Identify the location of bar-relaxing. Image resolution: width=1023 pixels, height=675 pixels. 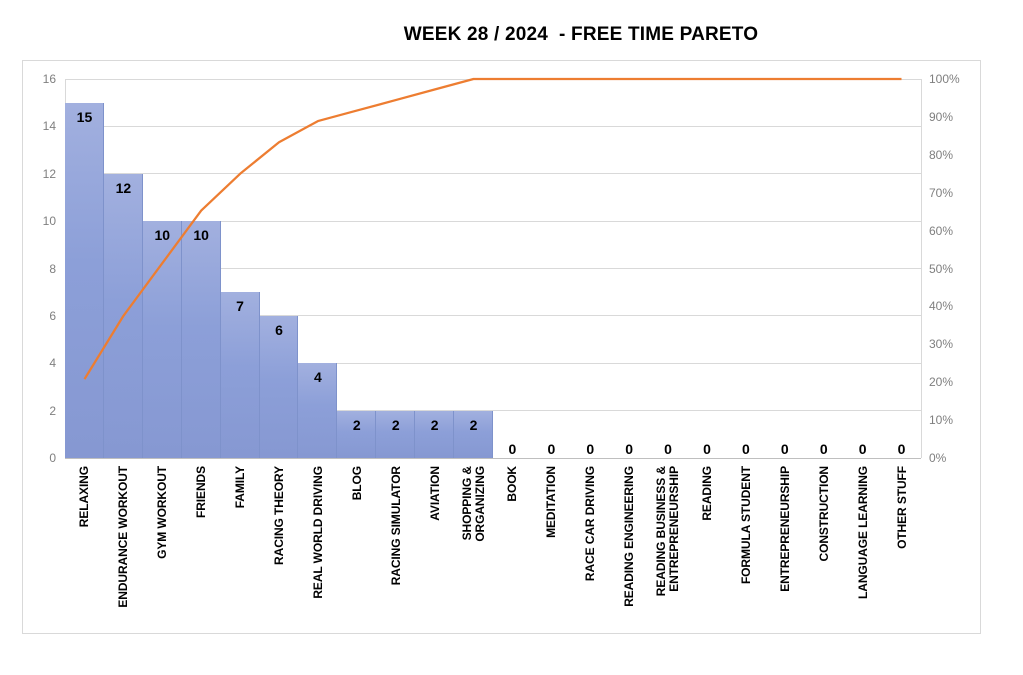
(84, 280).